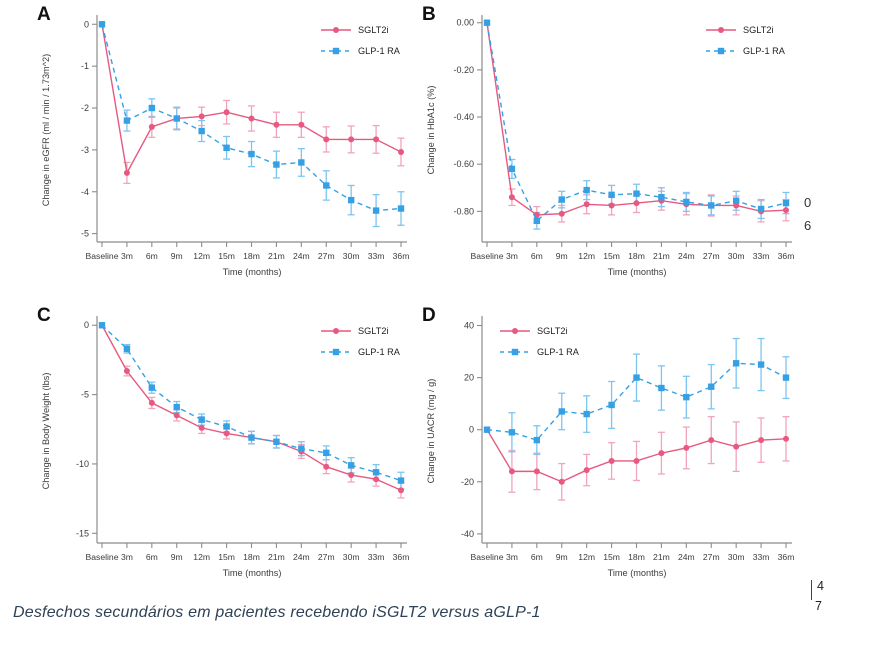 This screenshot has width=885, height=646. I want to click on y-tick-label: -15, so click(82, 533).